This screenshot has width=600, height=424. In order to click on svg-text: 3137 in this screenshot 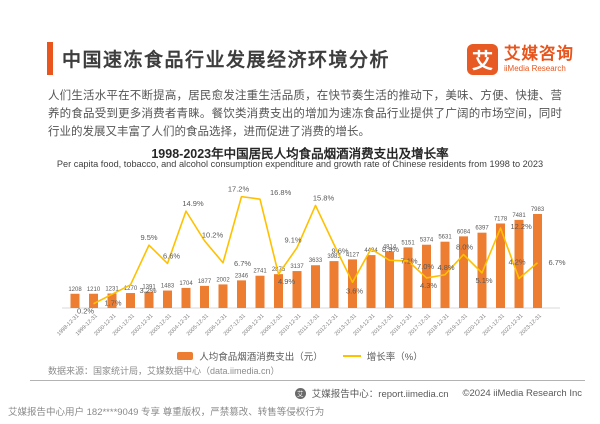, I will do `click(297, 267)`.